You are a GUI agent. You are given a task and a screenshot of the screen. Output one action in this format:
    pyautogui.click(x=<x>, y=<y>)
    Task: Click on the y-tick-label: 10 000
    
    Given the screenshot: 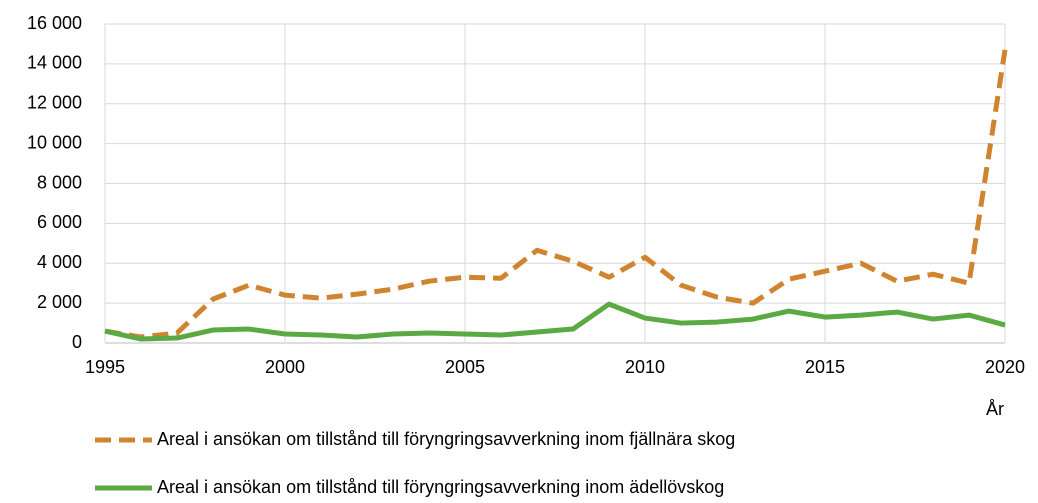 What is the action you would take?
    pyautogui.click(x=54, y=142)
    